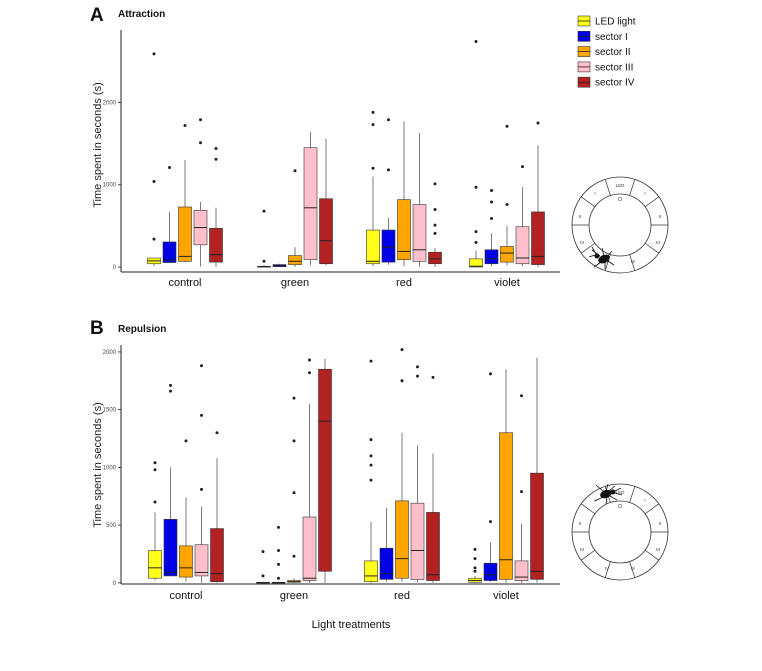 The height and width of the screenshot is (671, 762). Describe the element at coordinates (98, 145) in the screenshot. I see `y-axis-label: Time spent in seconds (s)` at that location.